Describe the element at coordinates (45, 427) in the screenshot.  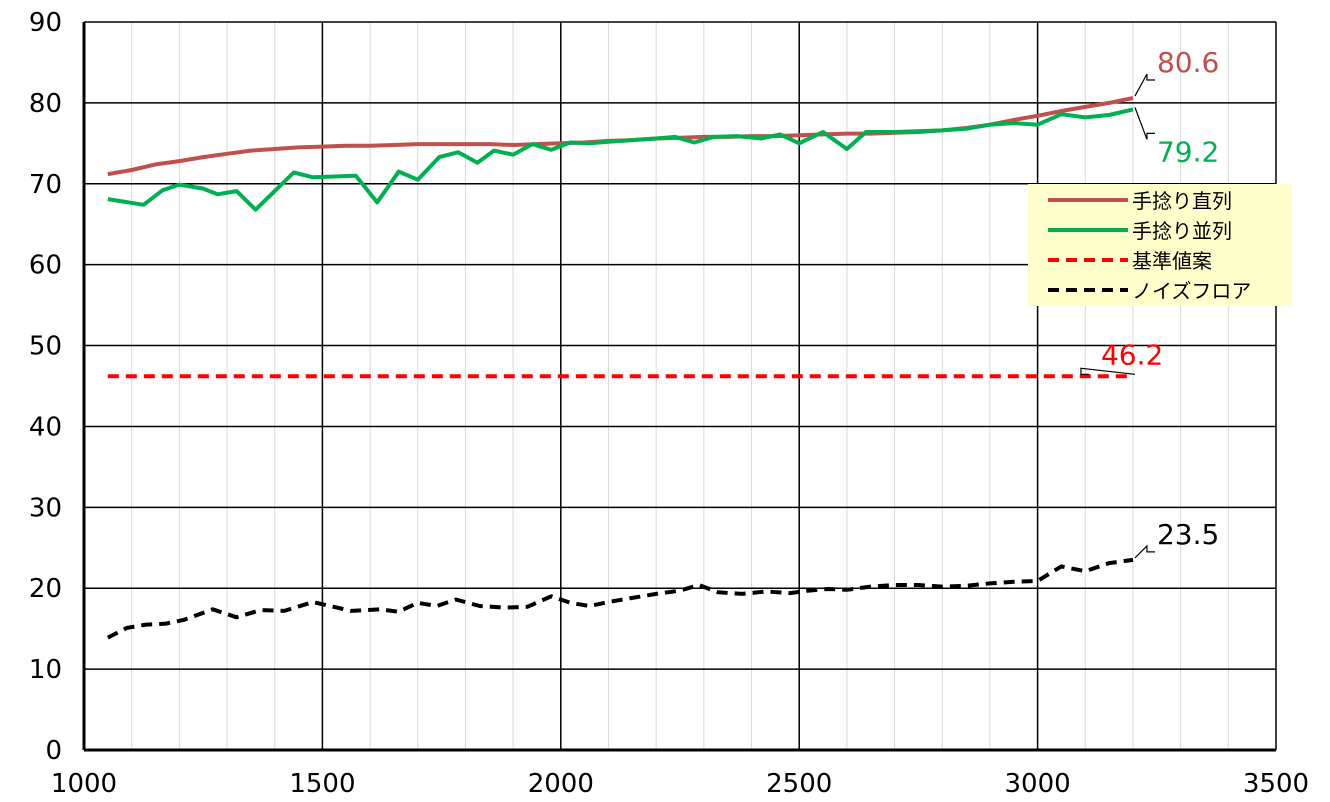
I see `y-tick-label: 40` at that location.